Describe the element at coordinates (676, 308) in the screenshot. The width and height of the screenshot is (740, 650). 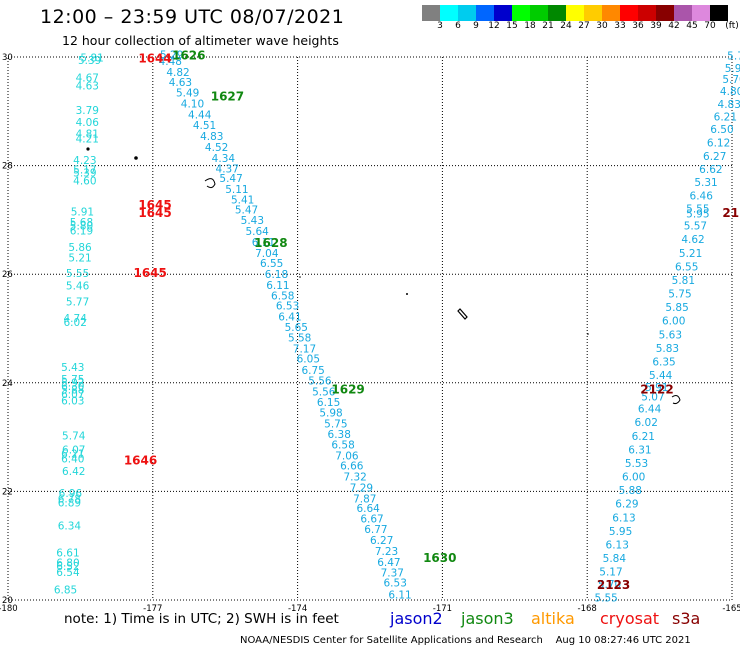
I see `swh-value: 5.85` at that location.